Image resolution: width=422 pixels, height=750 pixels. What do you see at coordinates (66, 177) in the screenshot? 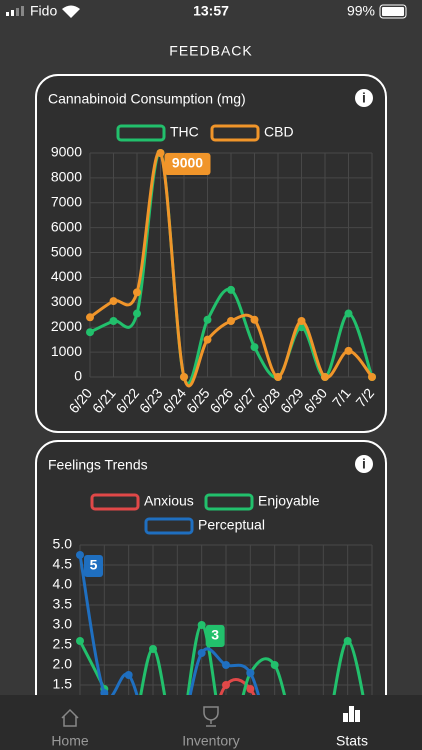
I see `y-tick-label: 8000` at bounding box center [66, 177].